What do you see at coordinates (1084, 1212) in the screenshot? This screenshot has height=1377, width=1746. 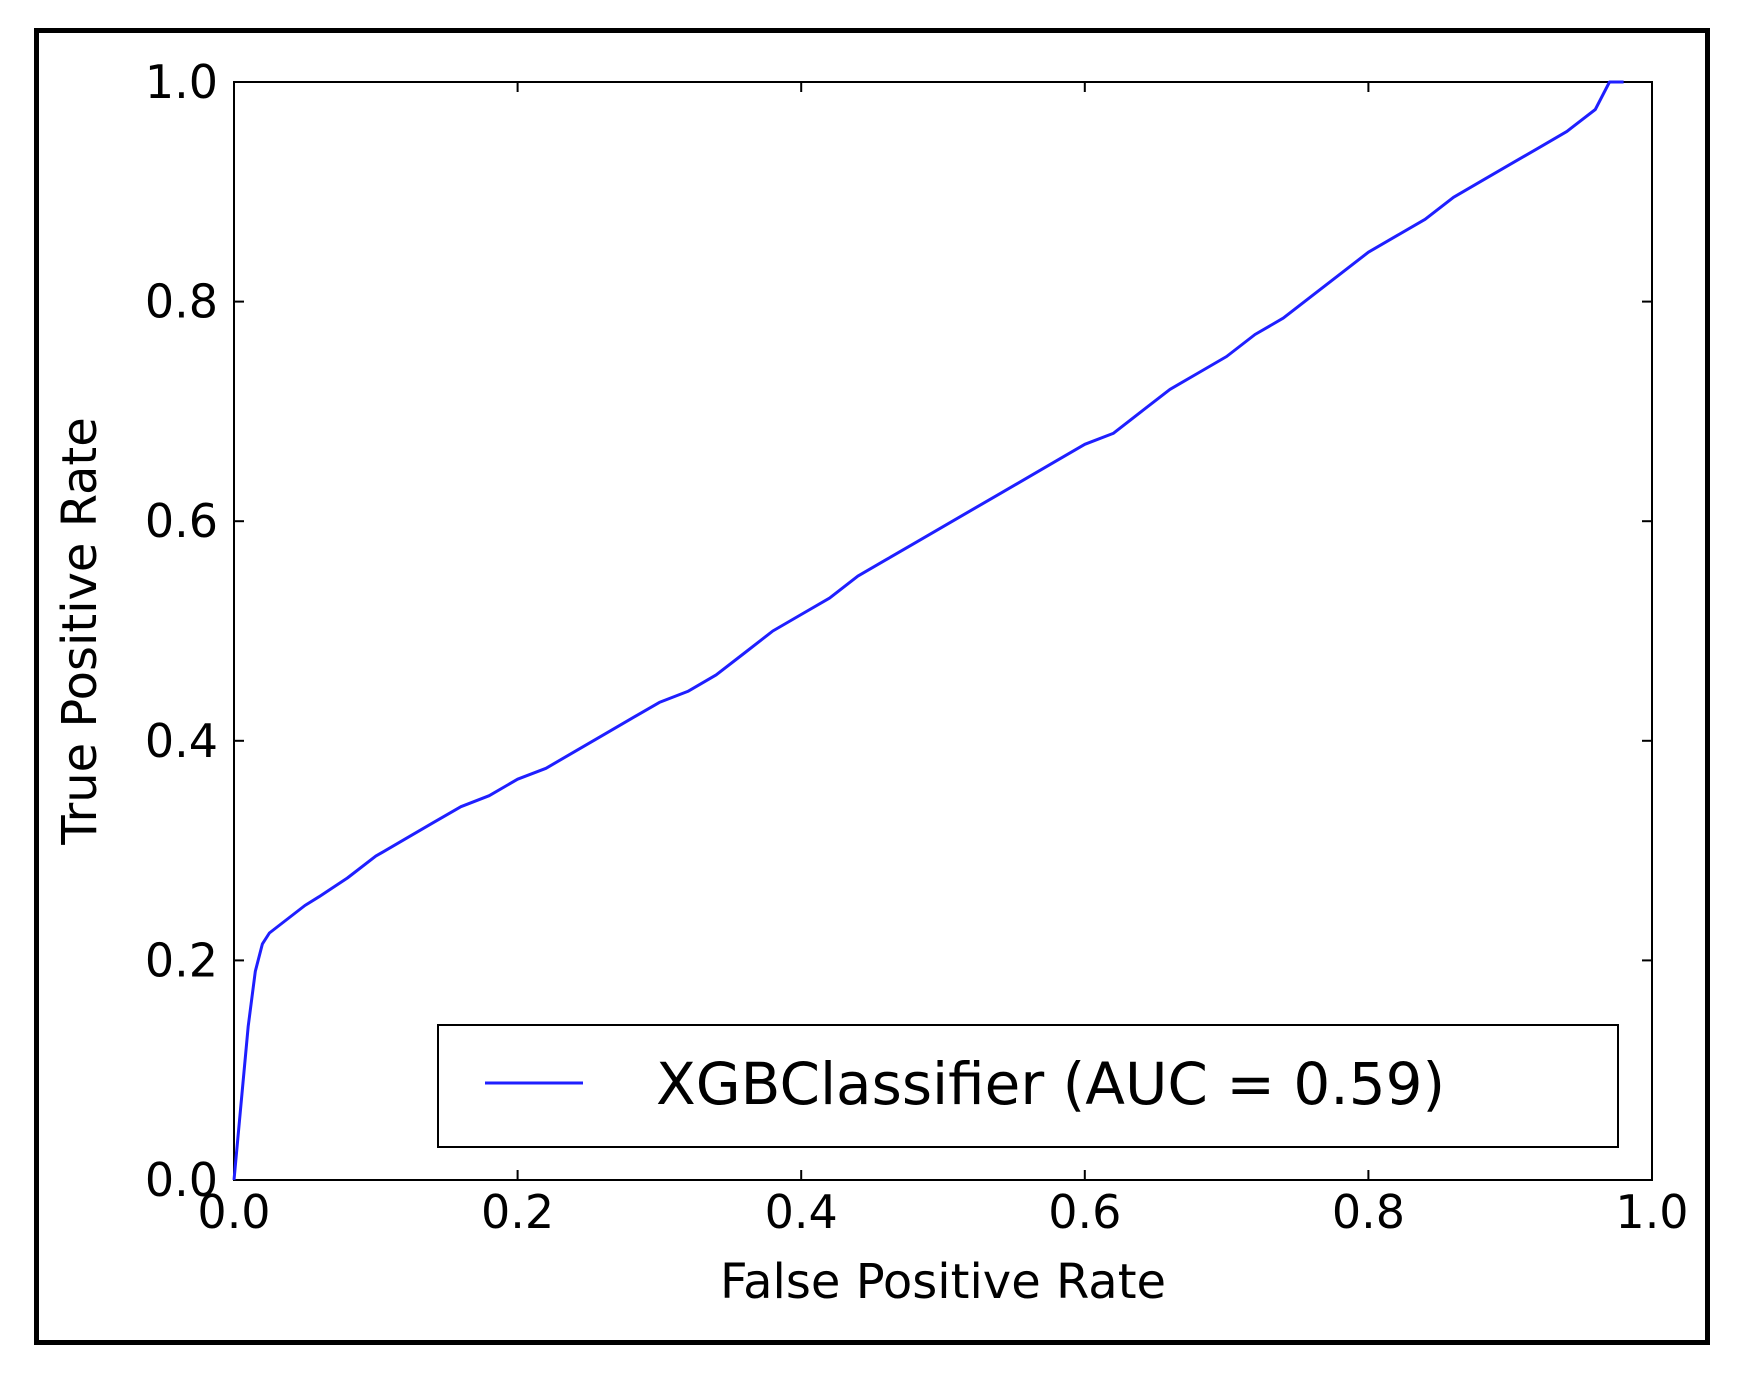 I see `x-tick-label: 0.6` at bounding box center [1084, 1212].